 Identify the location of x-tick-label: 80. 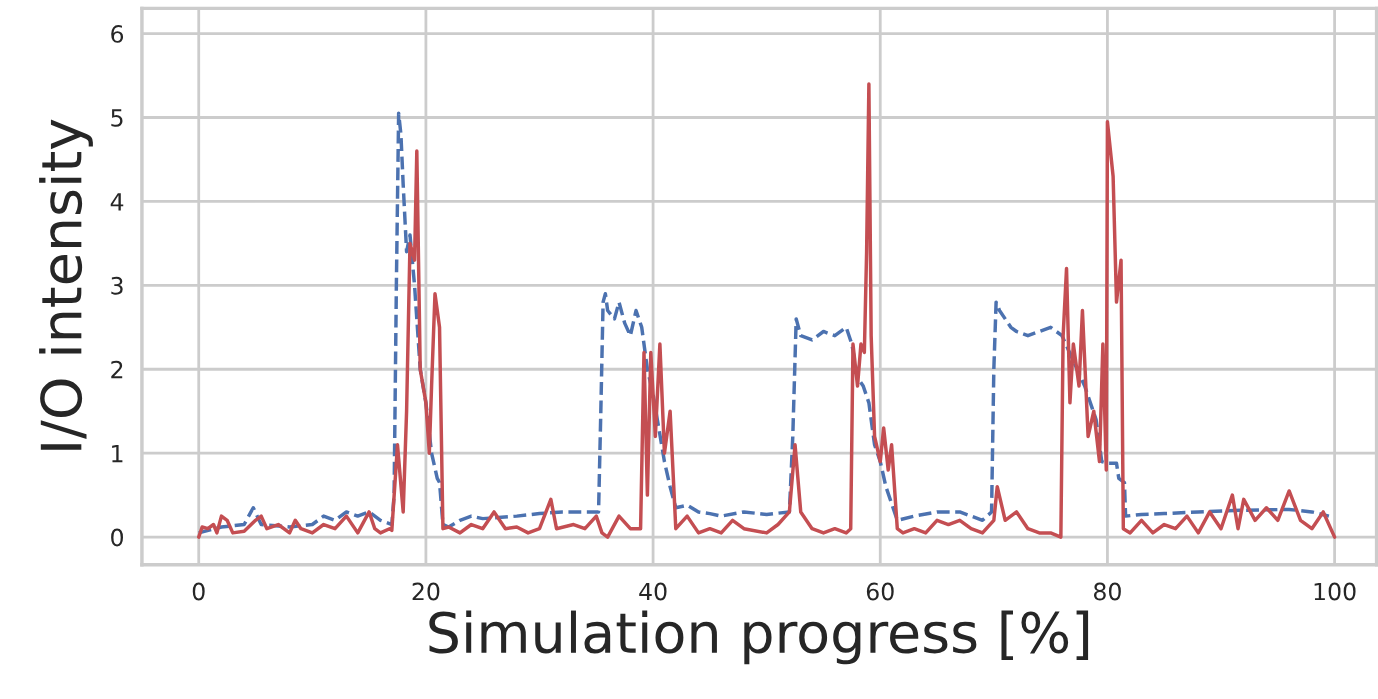
(1107, 591).